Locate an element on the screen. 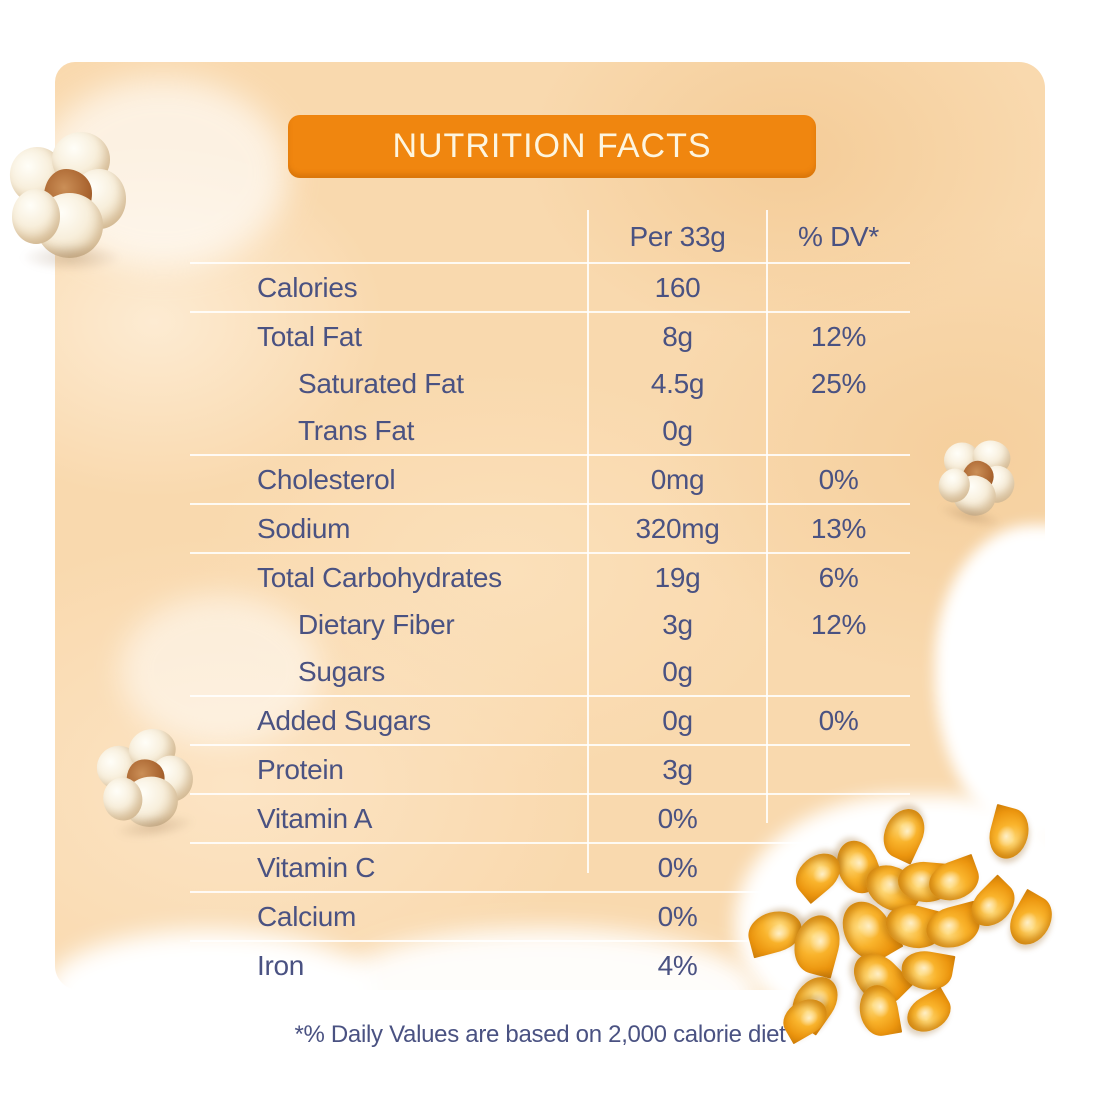 This screenshot has width=1100, height=1100. table-row: Sugars 0g is located at coordinates (550, 672).